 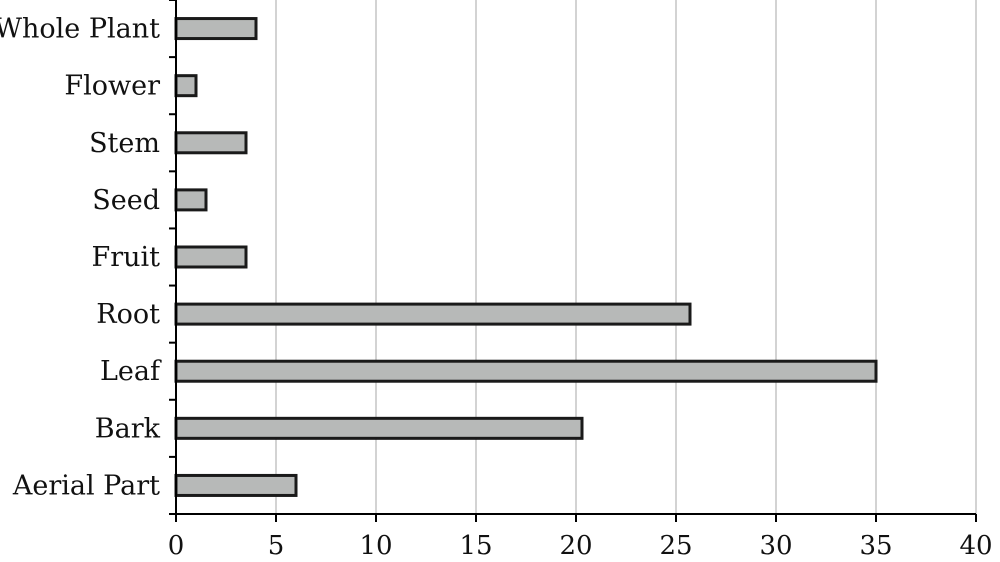 What do you see at coordinates (124, 143) in the screenshot?
I see `category-label-stem: Stem` at bounding box center [124, 143].